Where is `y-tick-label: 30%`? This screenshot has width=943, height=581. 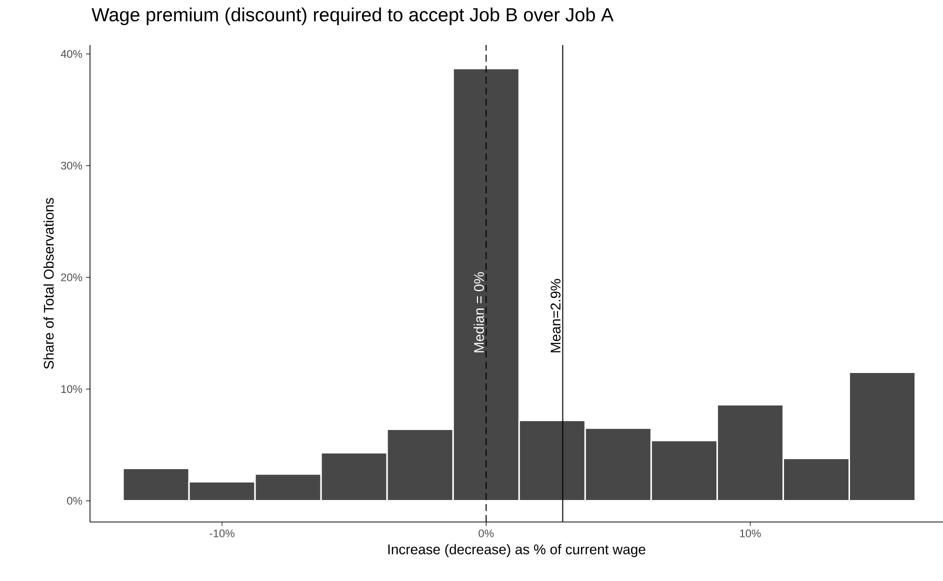
y-tick-label: 30% is located at coordinates (71, 166).